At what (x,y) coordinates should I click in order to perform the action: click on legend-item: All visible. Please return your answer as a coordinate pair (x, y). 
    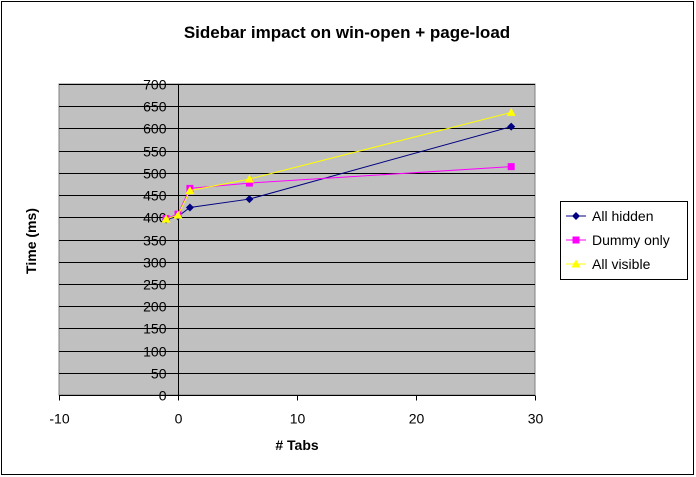
    Looking at the image, I should click on (608, 264).